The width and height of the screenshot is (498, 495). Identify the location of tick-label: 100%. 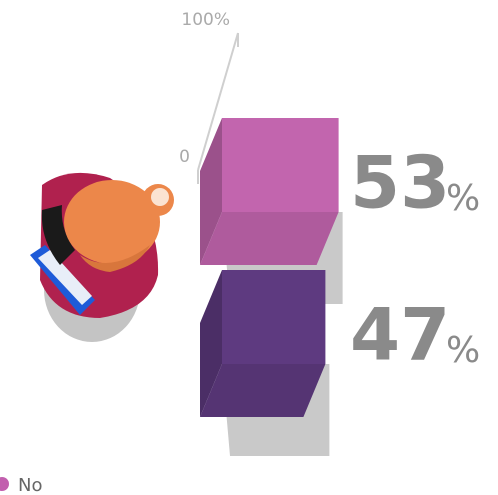
(205, 20).